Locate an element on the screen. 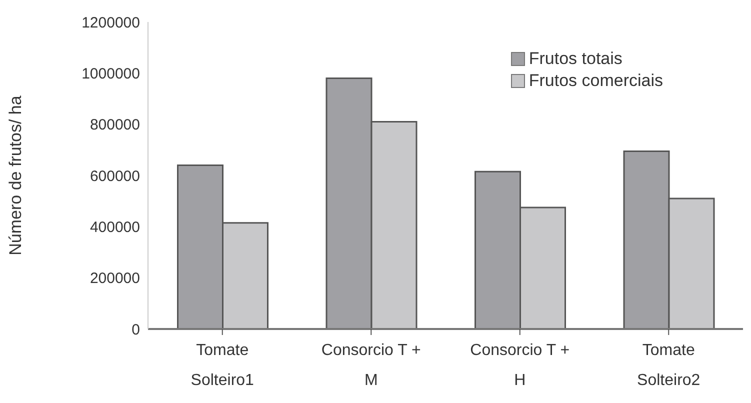  y-tick-label: 200000 is located at coordinates (115, 279).